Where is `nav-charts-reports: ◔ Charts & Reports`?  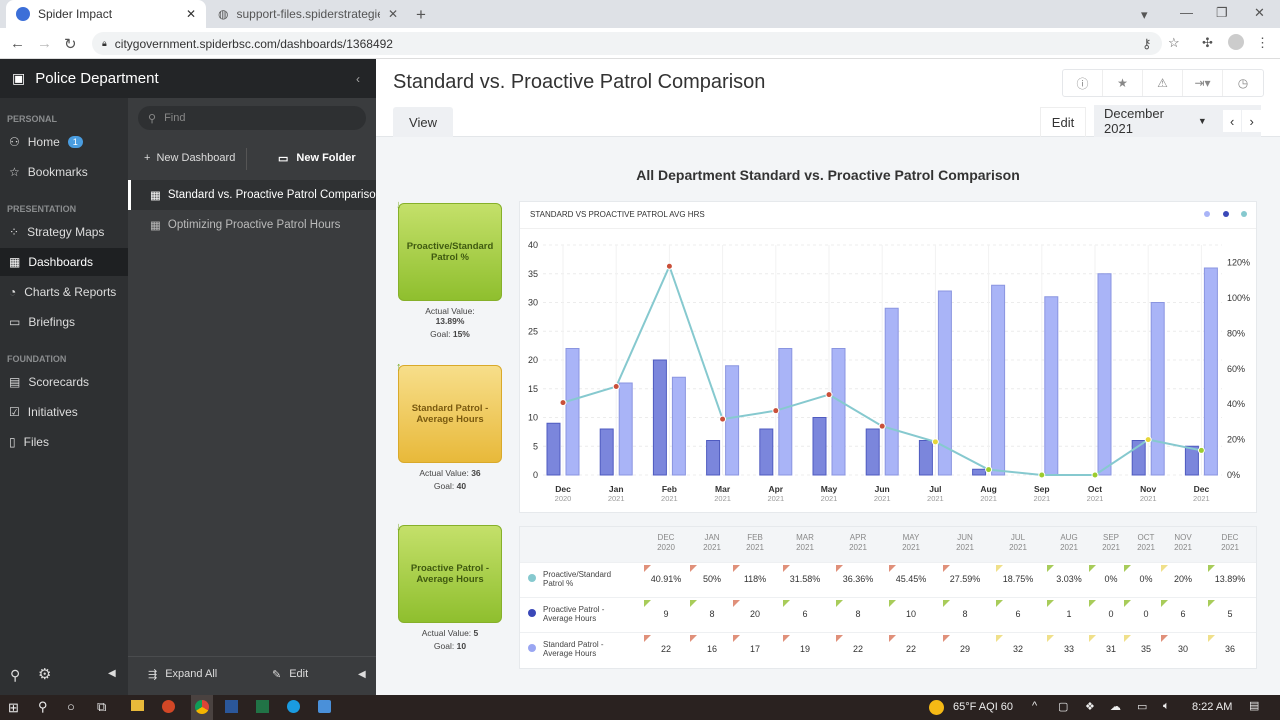 nav-charts-reports: ◔ Charts & Reports is located at coordinates (64, 292).